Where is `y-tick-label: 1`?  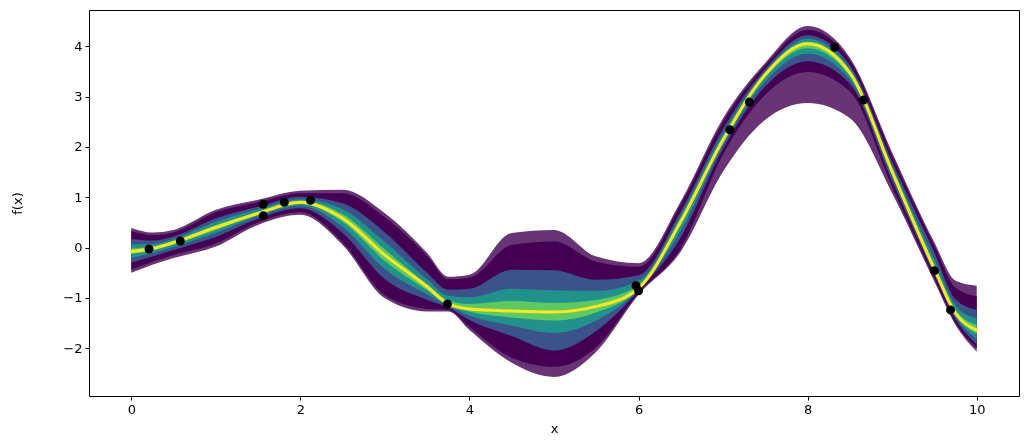 y-tick-label: 1 is located at coordinates (78, 197).